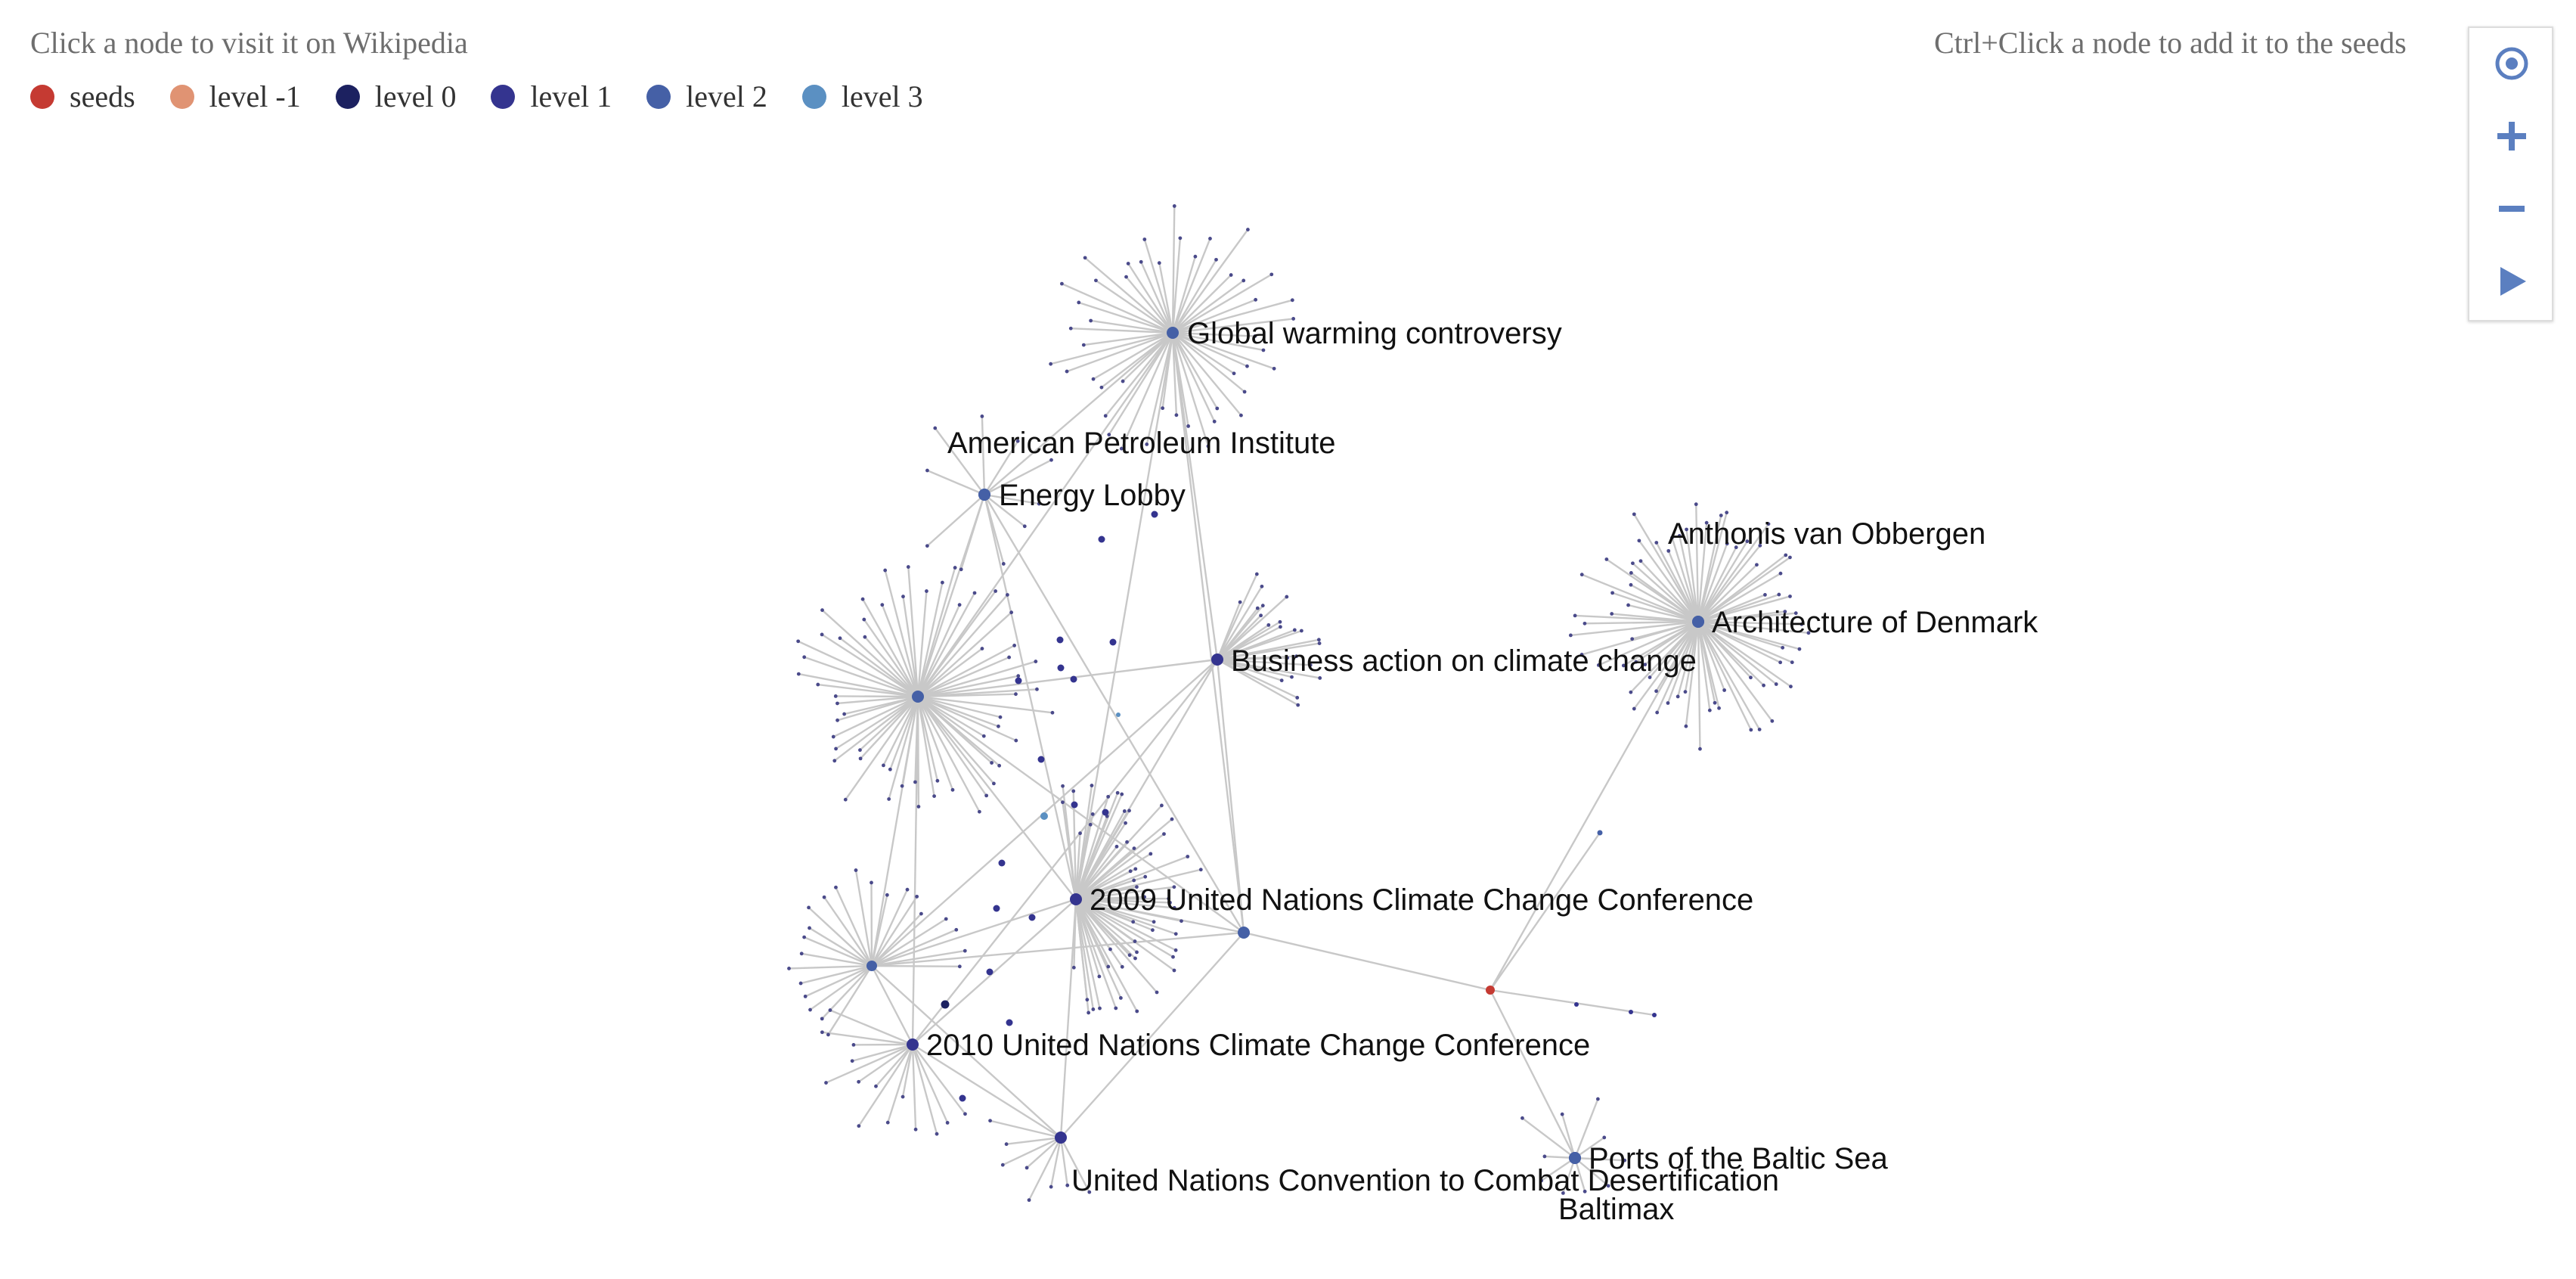  Describe the element at coordinates (1698, 622) in the screenshot. I see `graph-node-architecture-of-denmark` at that location.